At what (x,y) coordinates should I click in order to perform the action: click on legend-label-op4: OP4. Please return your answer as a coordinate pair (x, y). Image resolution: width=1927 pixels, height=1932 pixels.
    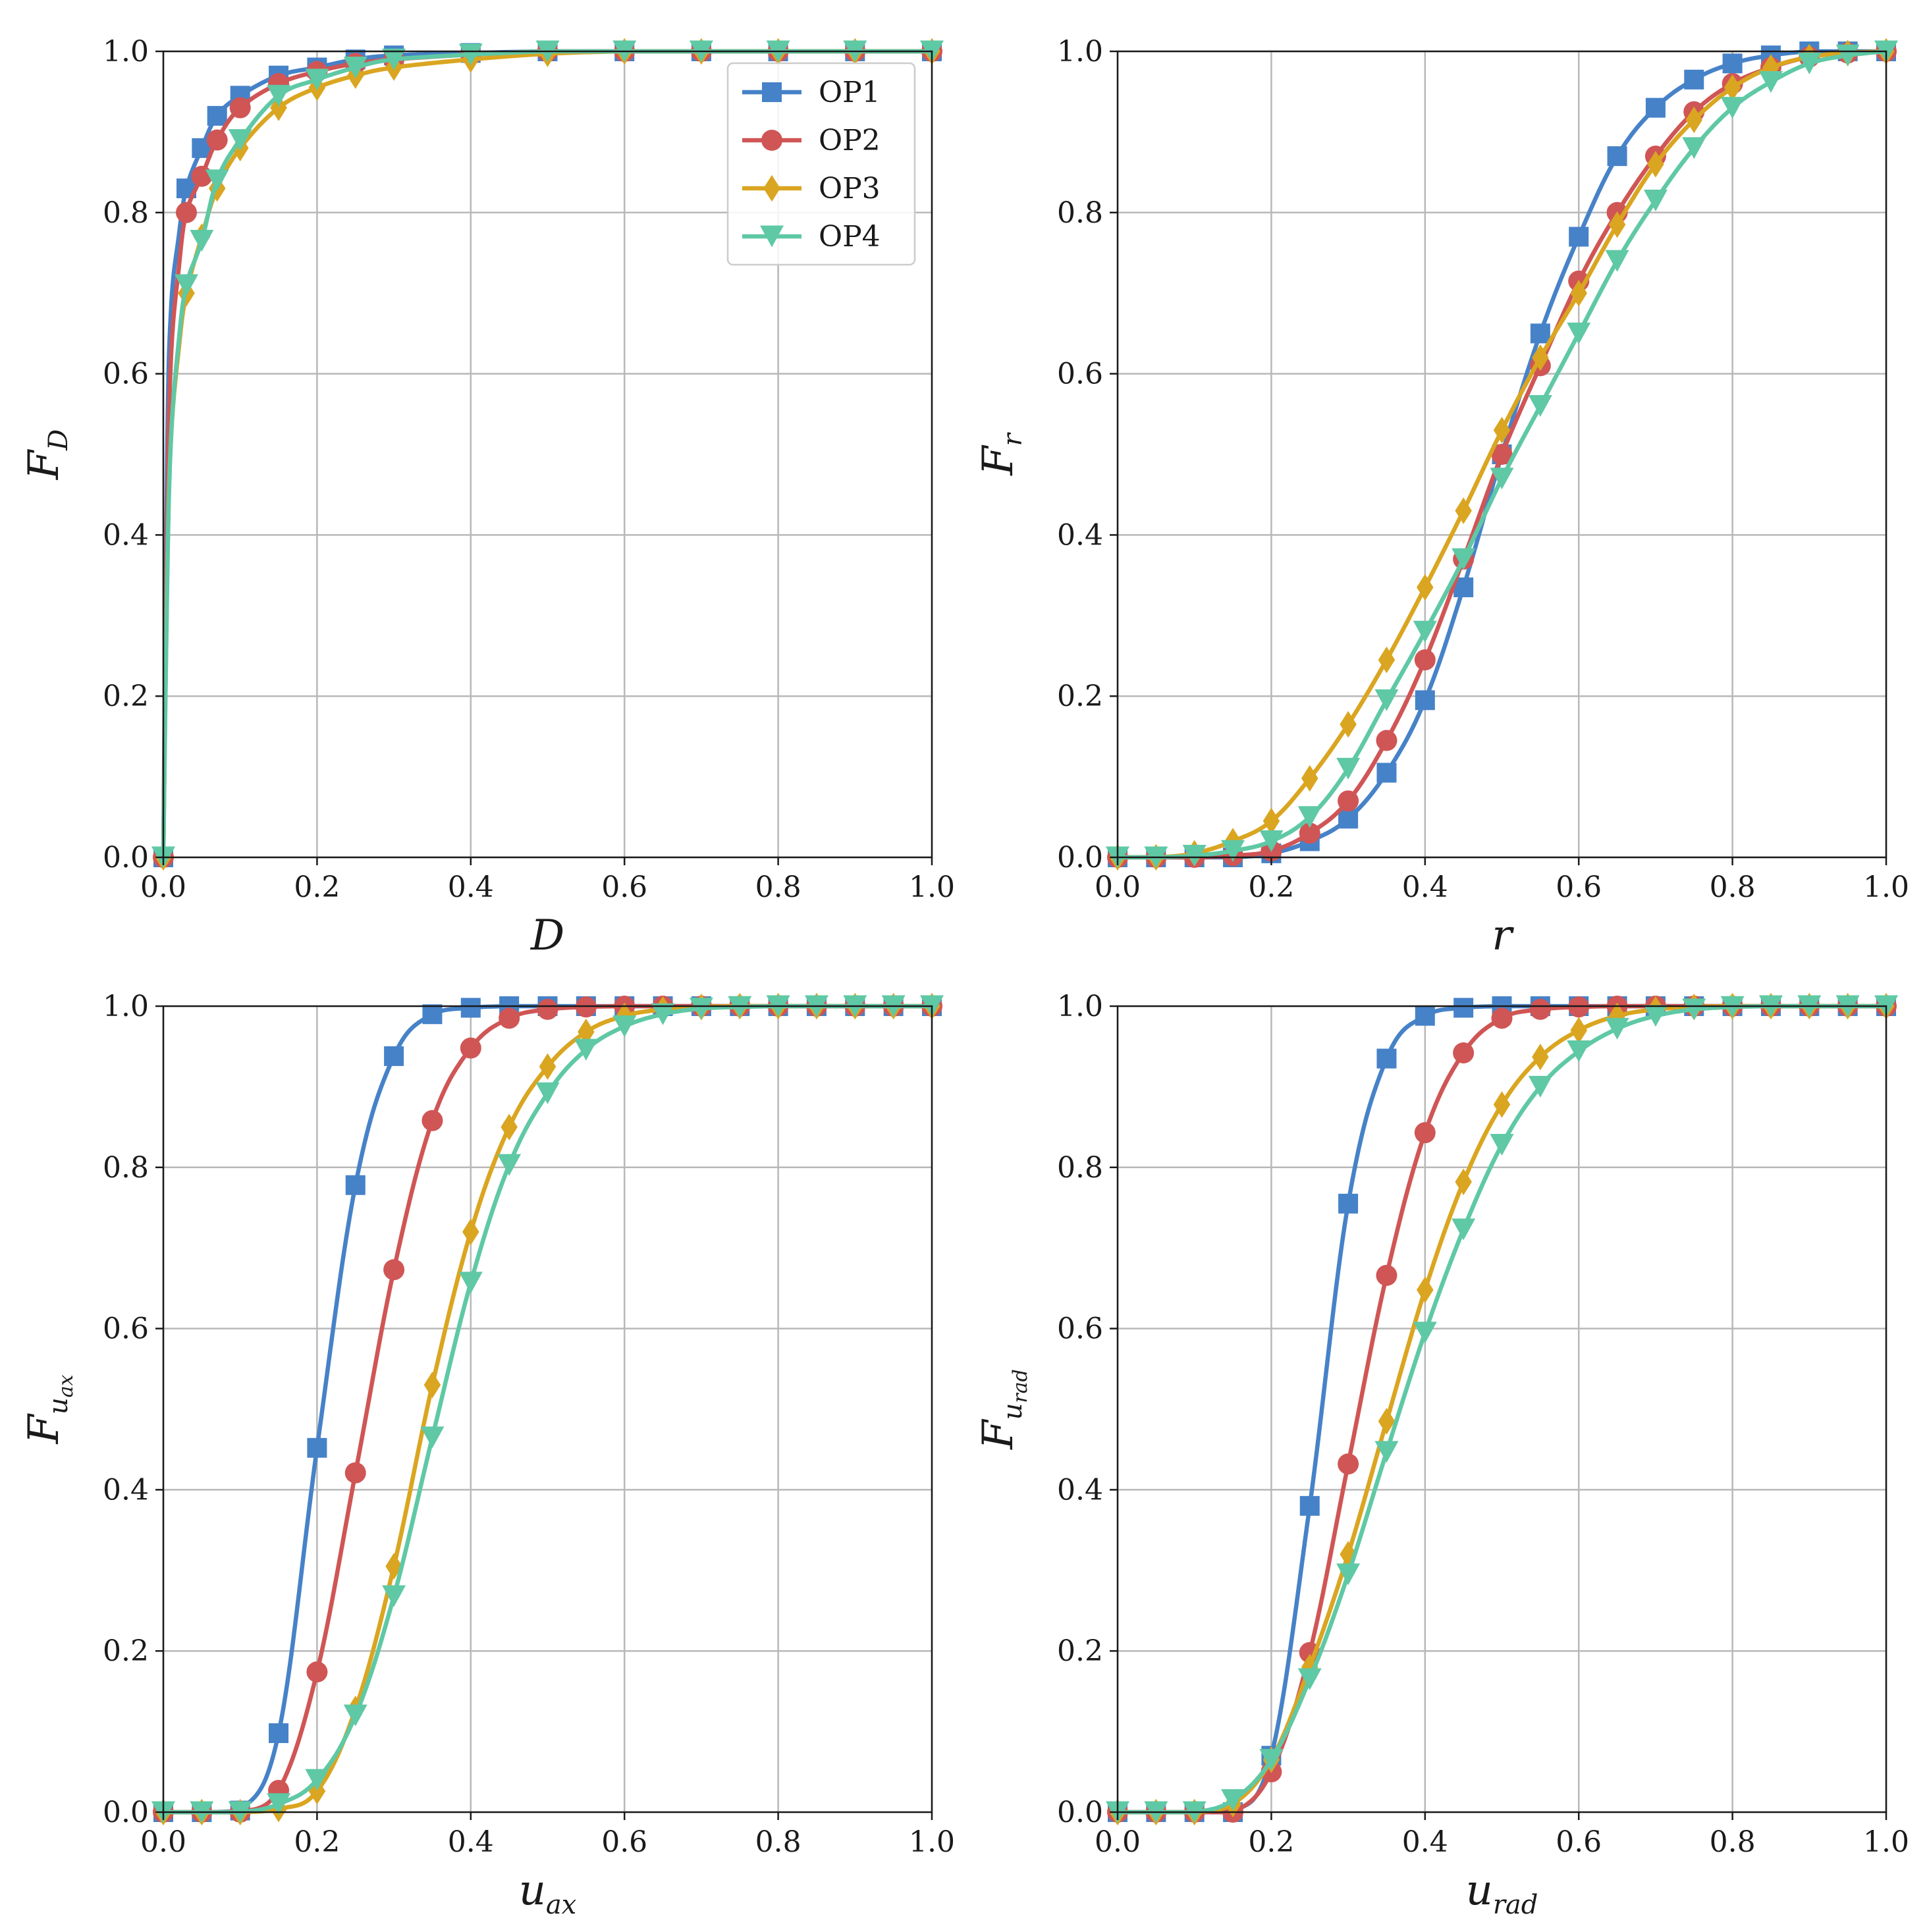
    Looking at the image, I should click on (850, 237).